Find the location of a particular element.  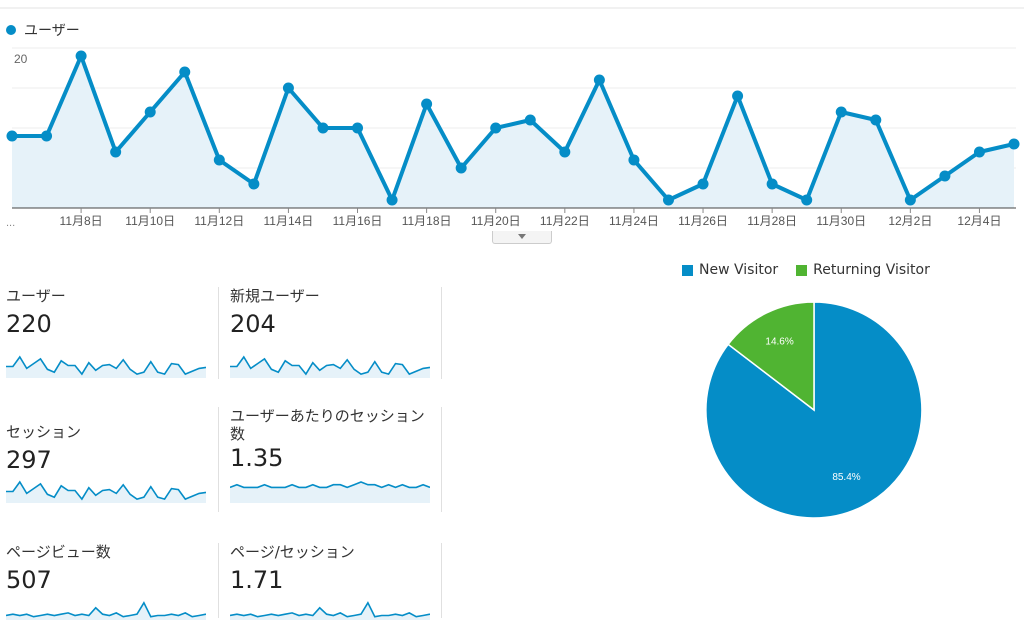

metric-label: セッション is located at coordinates (44, 432).